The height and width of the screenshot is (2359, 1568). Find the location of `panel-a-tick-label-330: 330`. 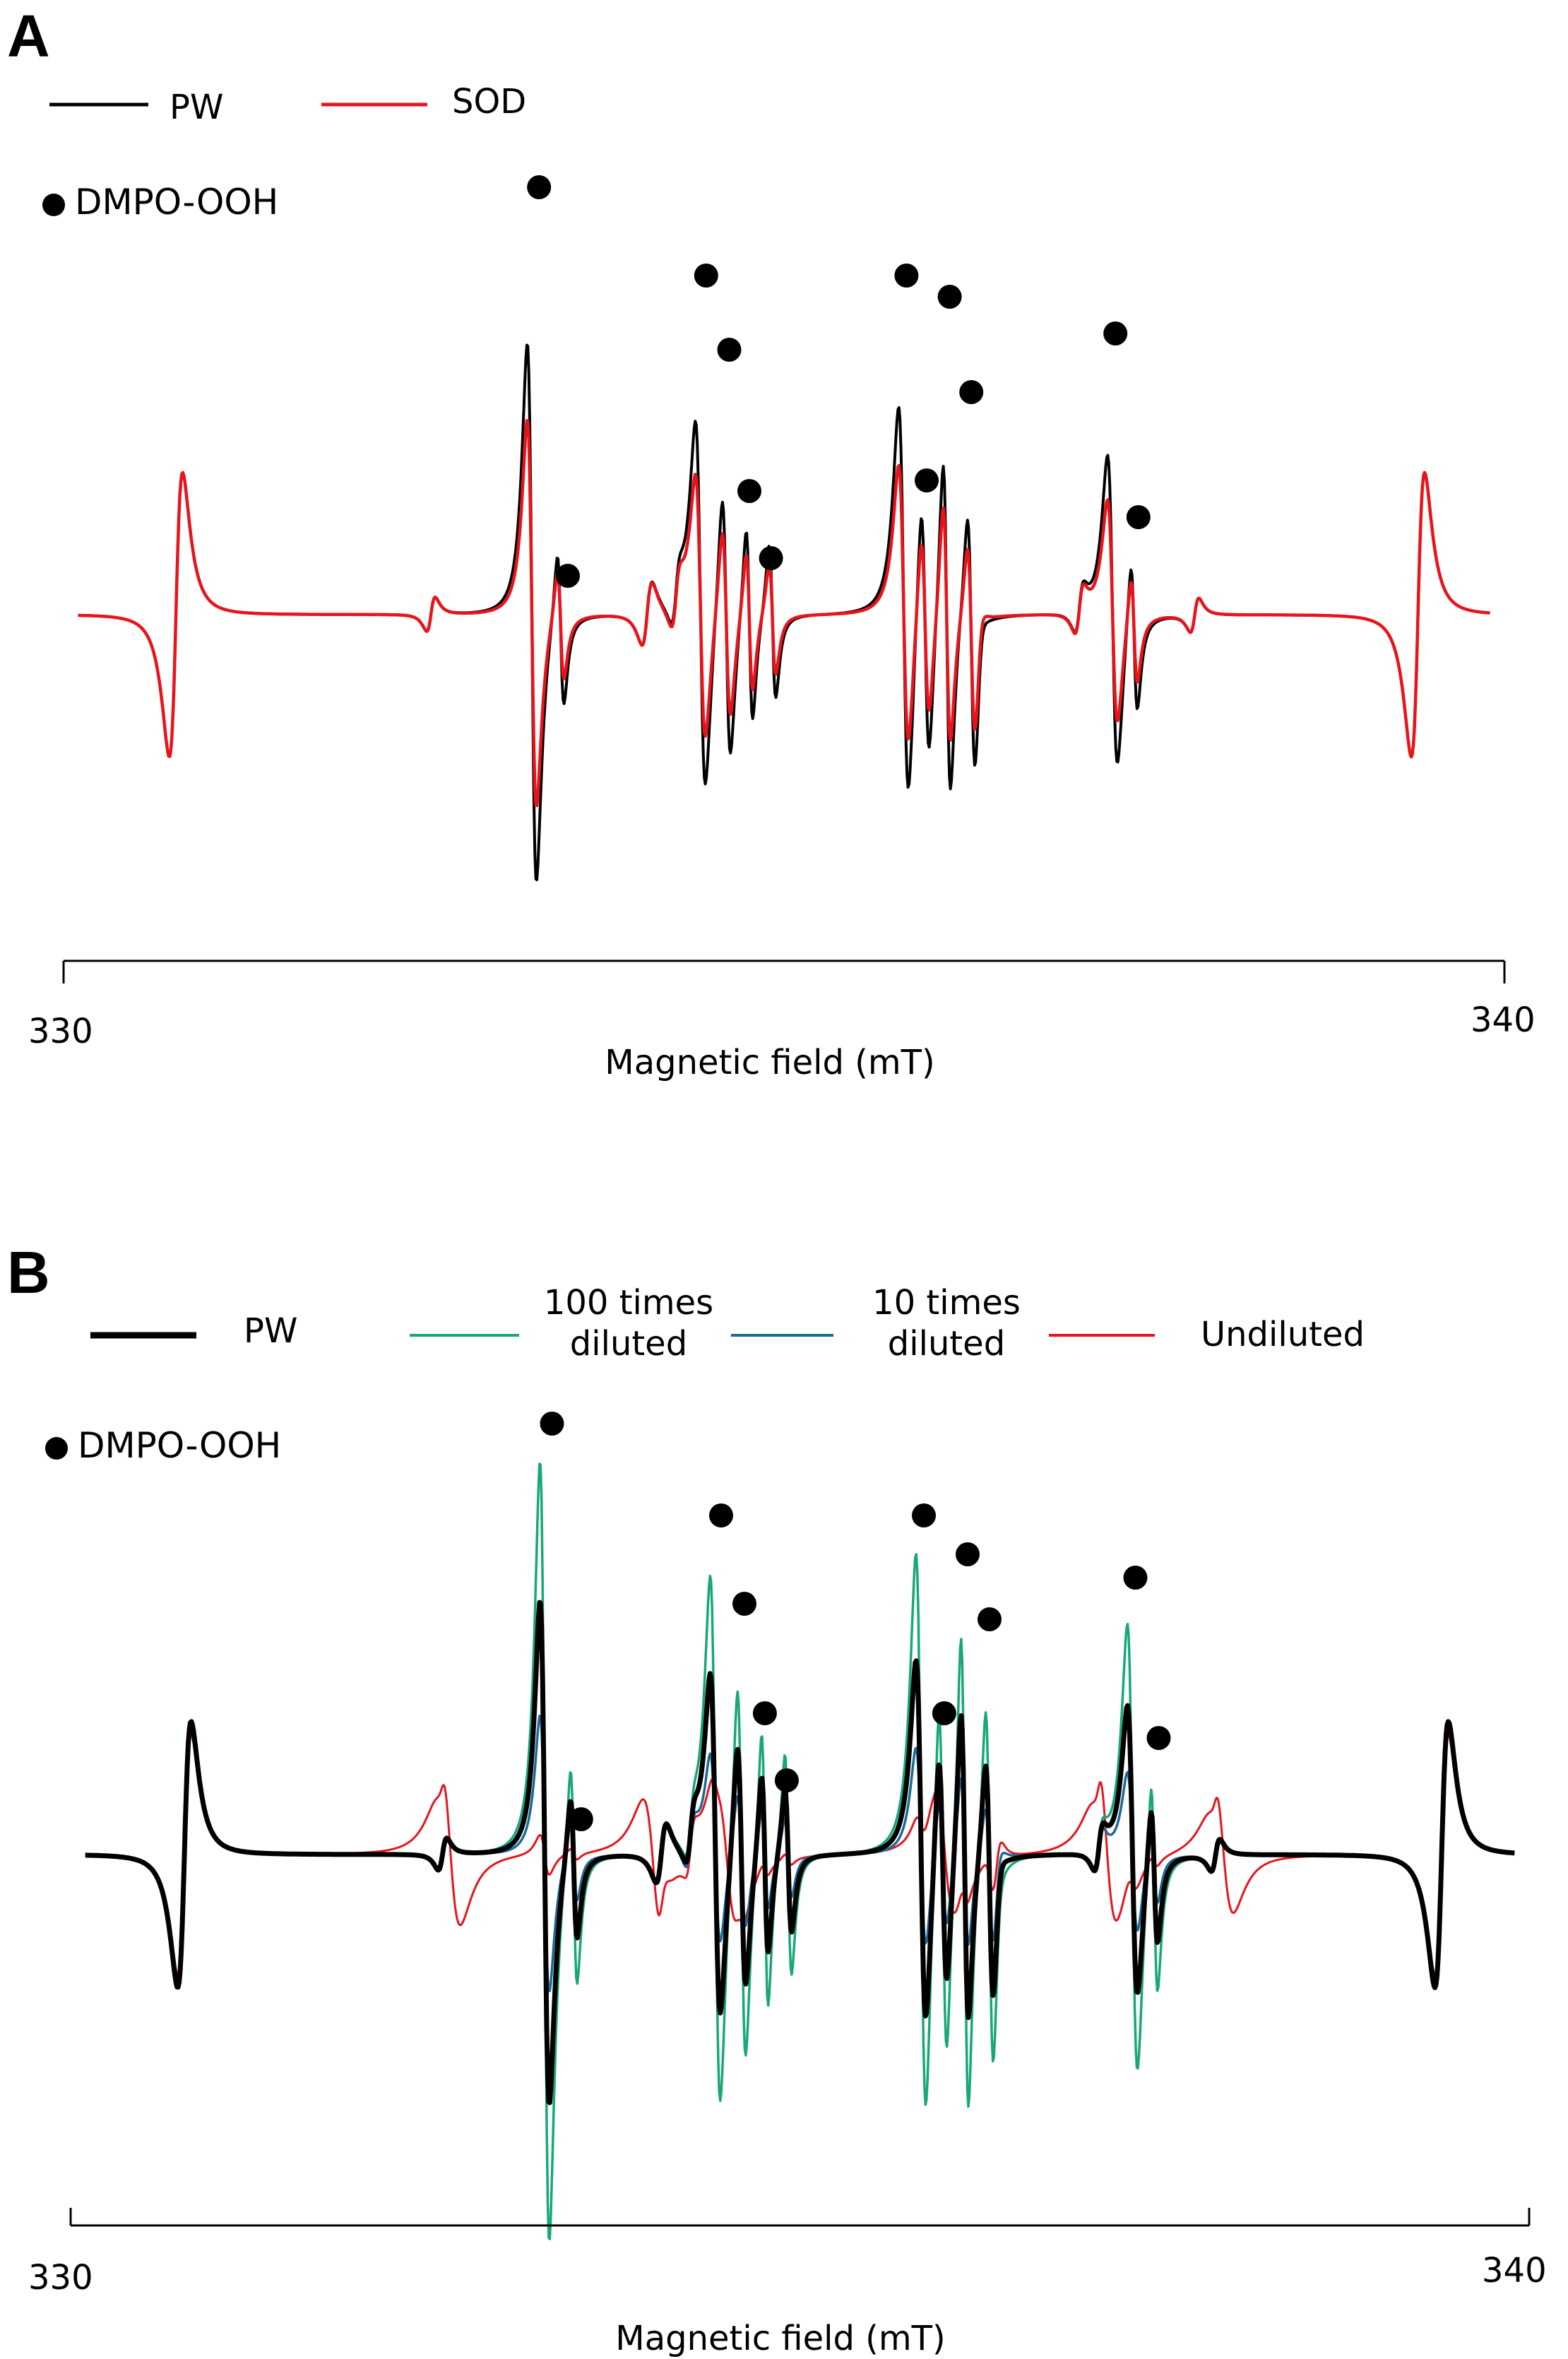

panel-a-tick-label-330: 330 is located at coordinates (61, 1031).